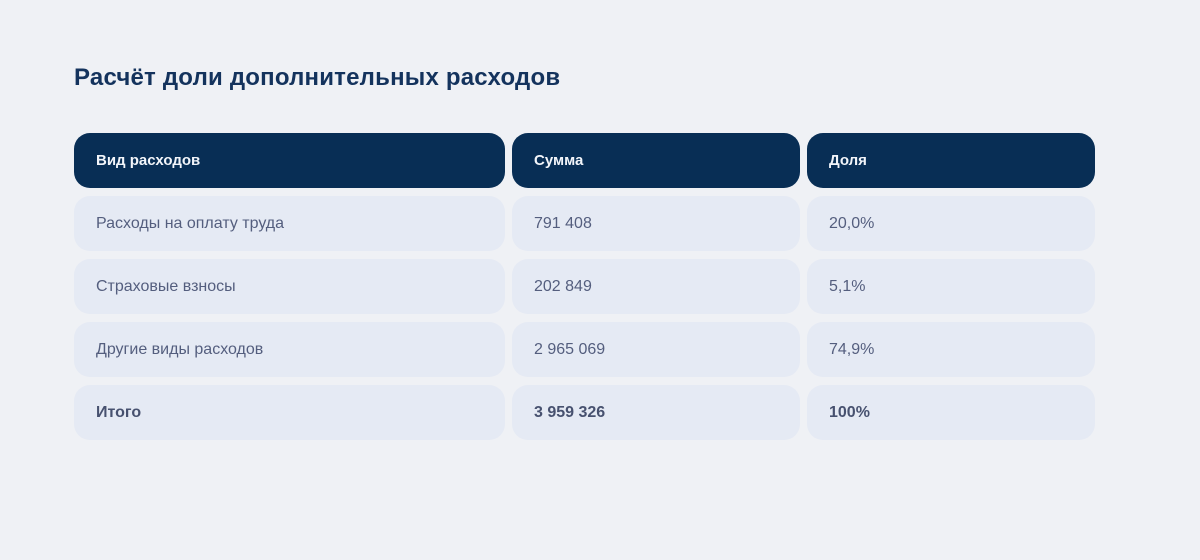 Image resolution: width=1200 pixels, height=560 pixels. What do you see at coordinates (289, 349) in the screenshot?
I see `cell-expense-type: Другие виды расходов` at bounding box center [289, 349].